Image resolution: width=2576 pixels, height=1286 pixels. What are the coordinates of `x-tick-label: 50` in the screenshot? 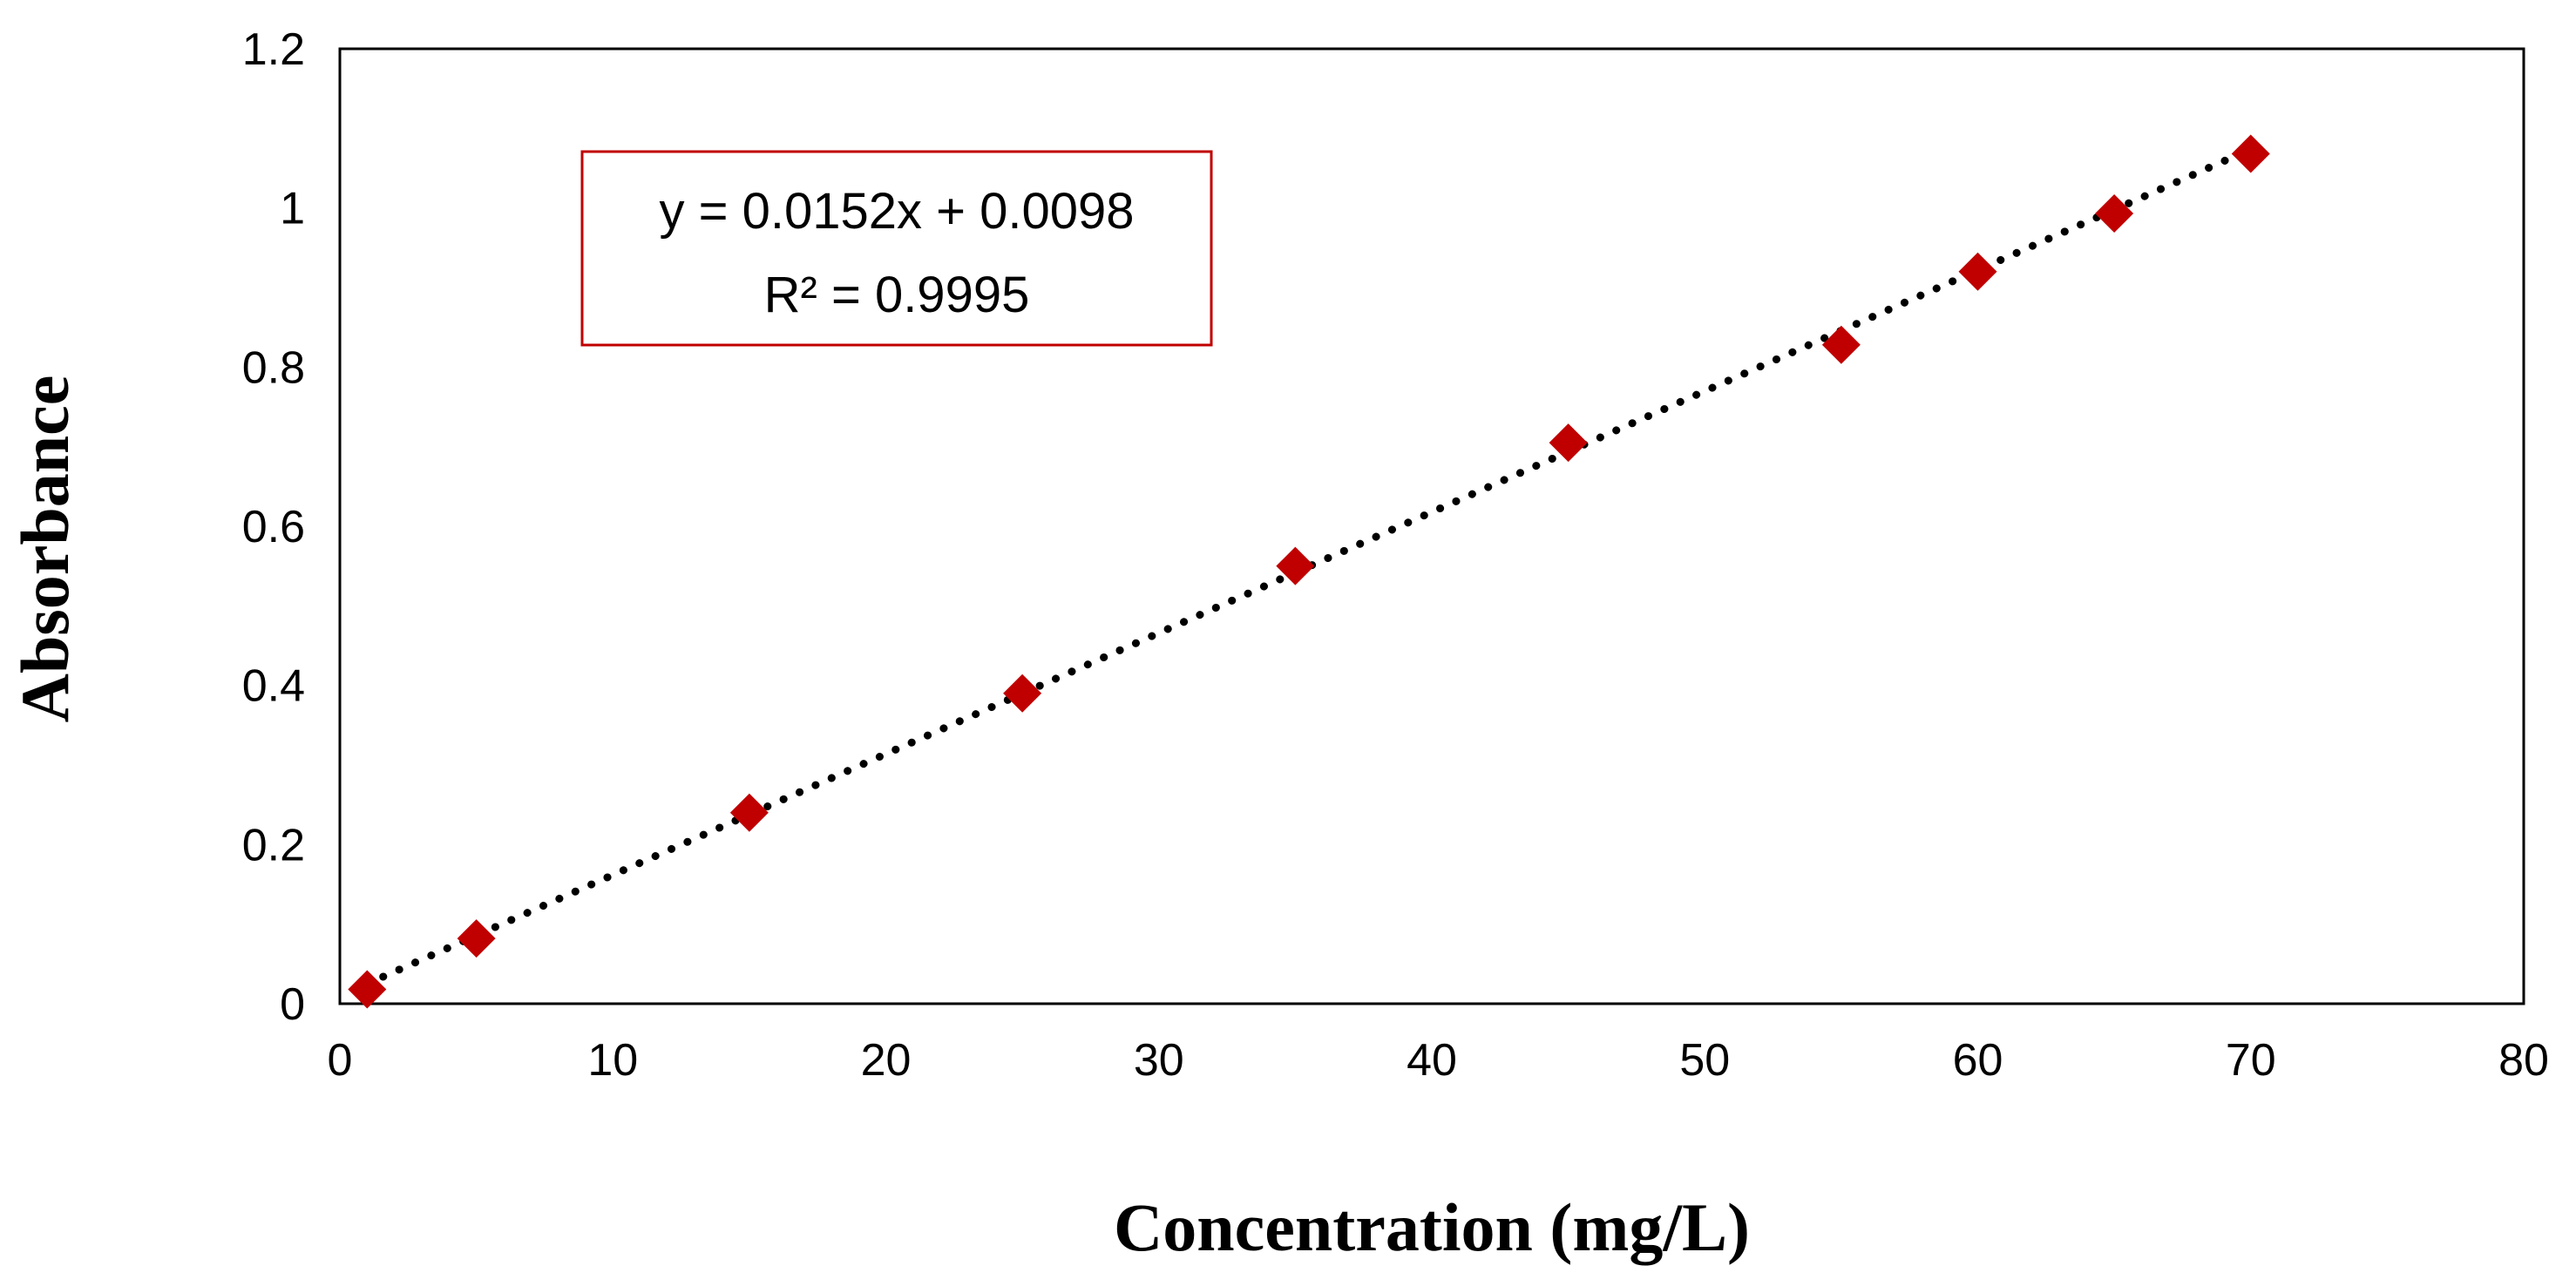 It's located at (1705, 1060).